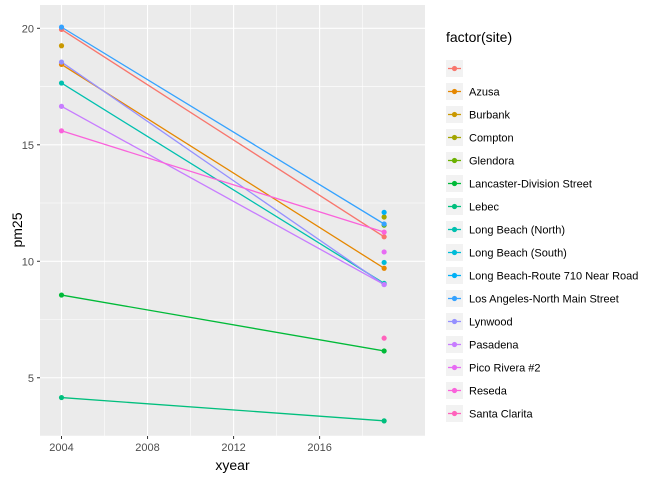 The image size is (672, 480). I want to click on y-tick-label: 5, so click(31, 379).